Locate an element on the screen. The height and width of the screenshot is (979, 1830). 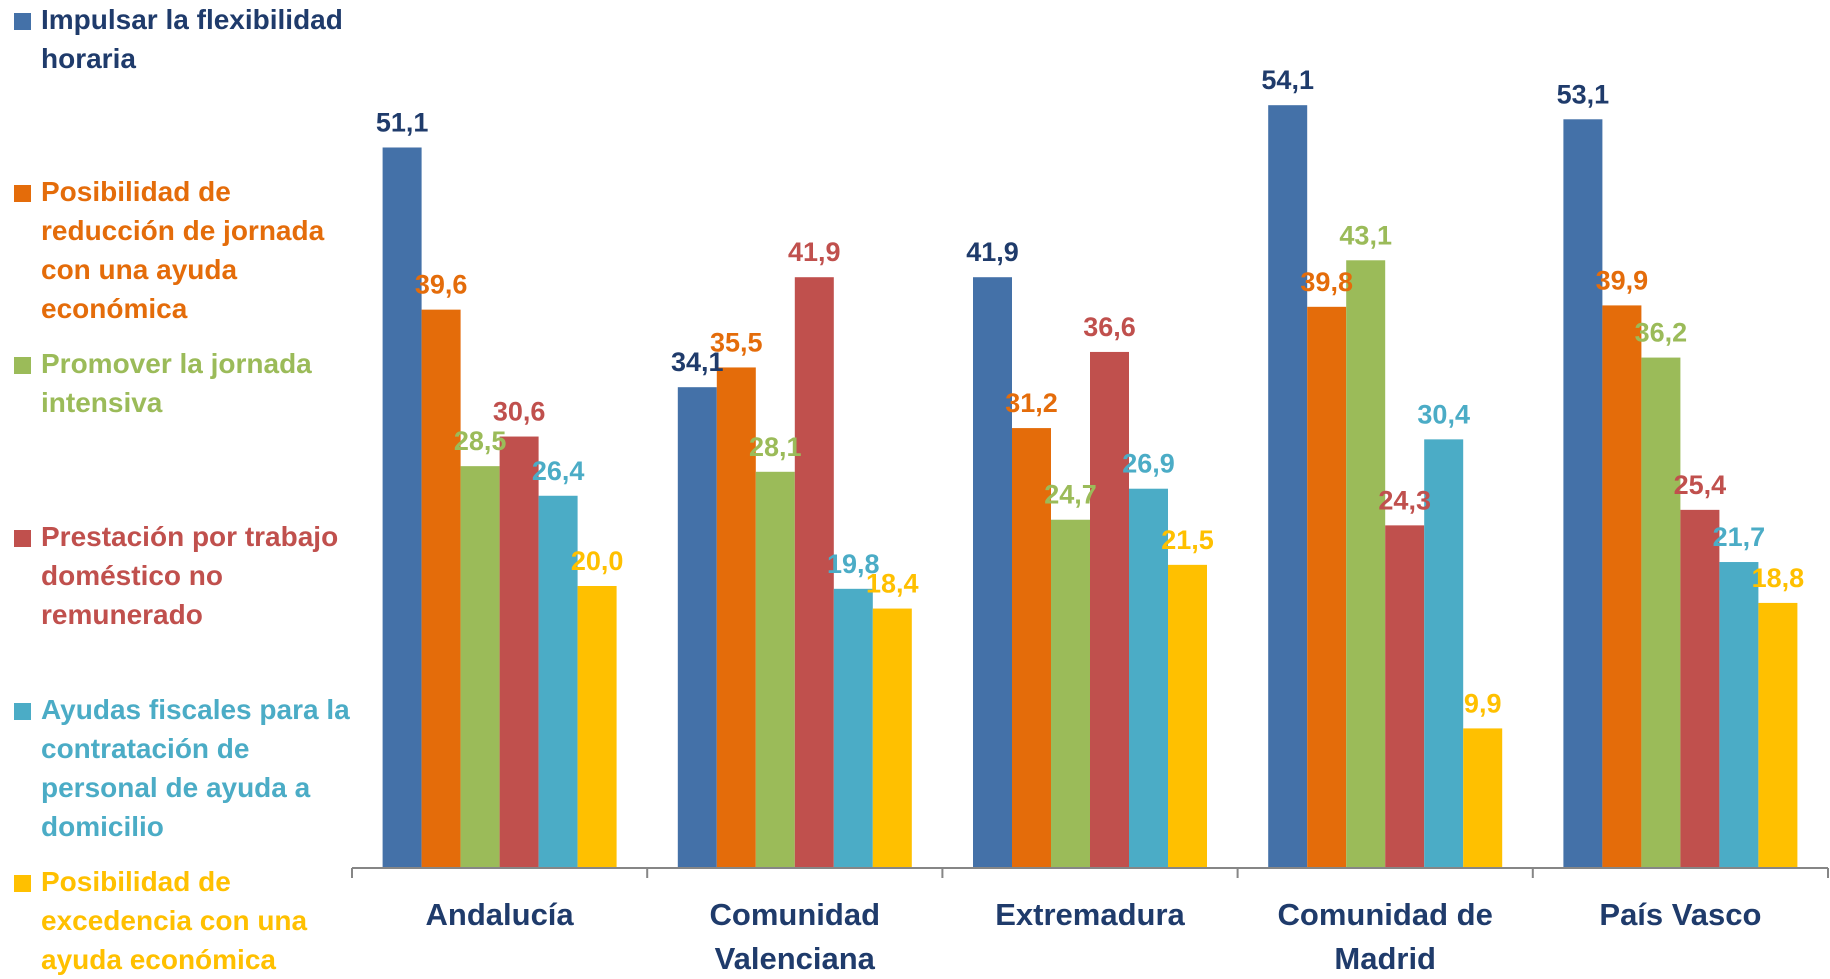
legend-label-line: Ayudas fiscales para la is located at coordinates (195, 709).